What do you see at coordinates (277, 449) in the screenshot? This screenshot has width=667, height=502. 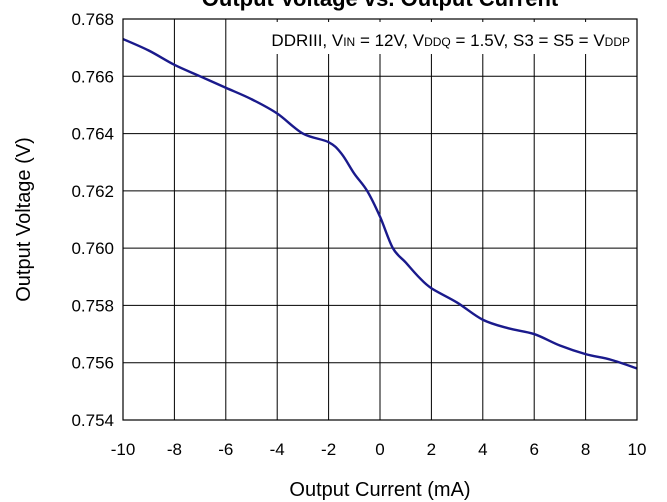 I see `x-tick-label: -4` at bounding box center [277, 449].